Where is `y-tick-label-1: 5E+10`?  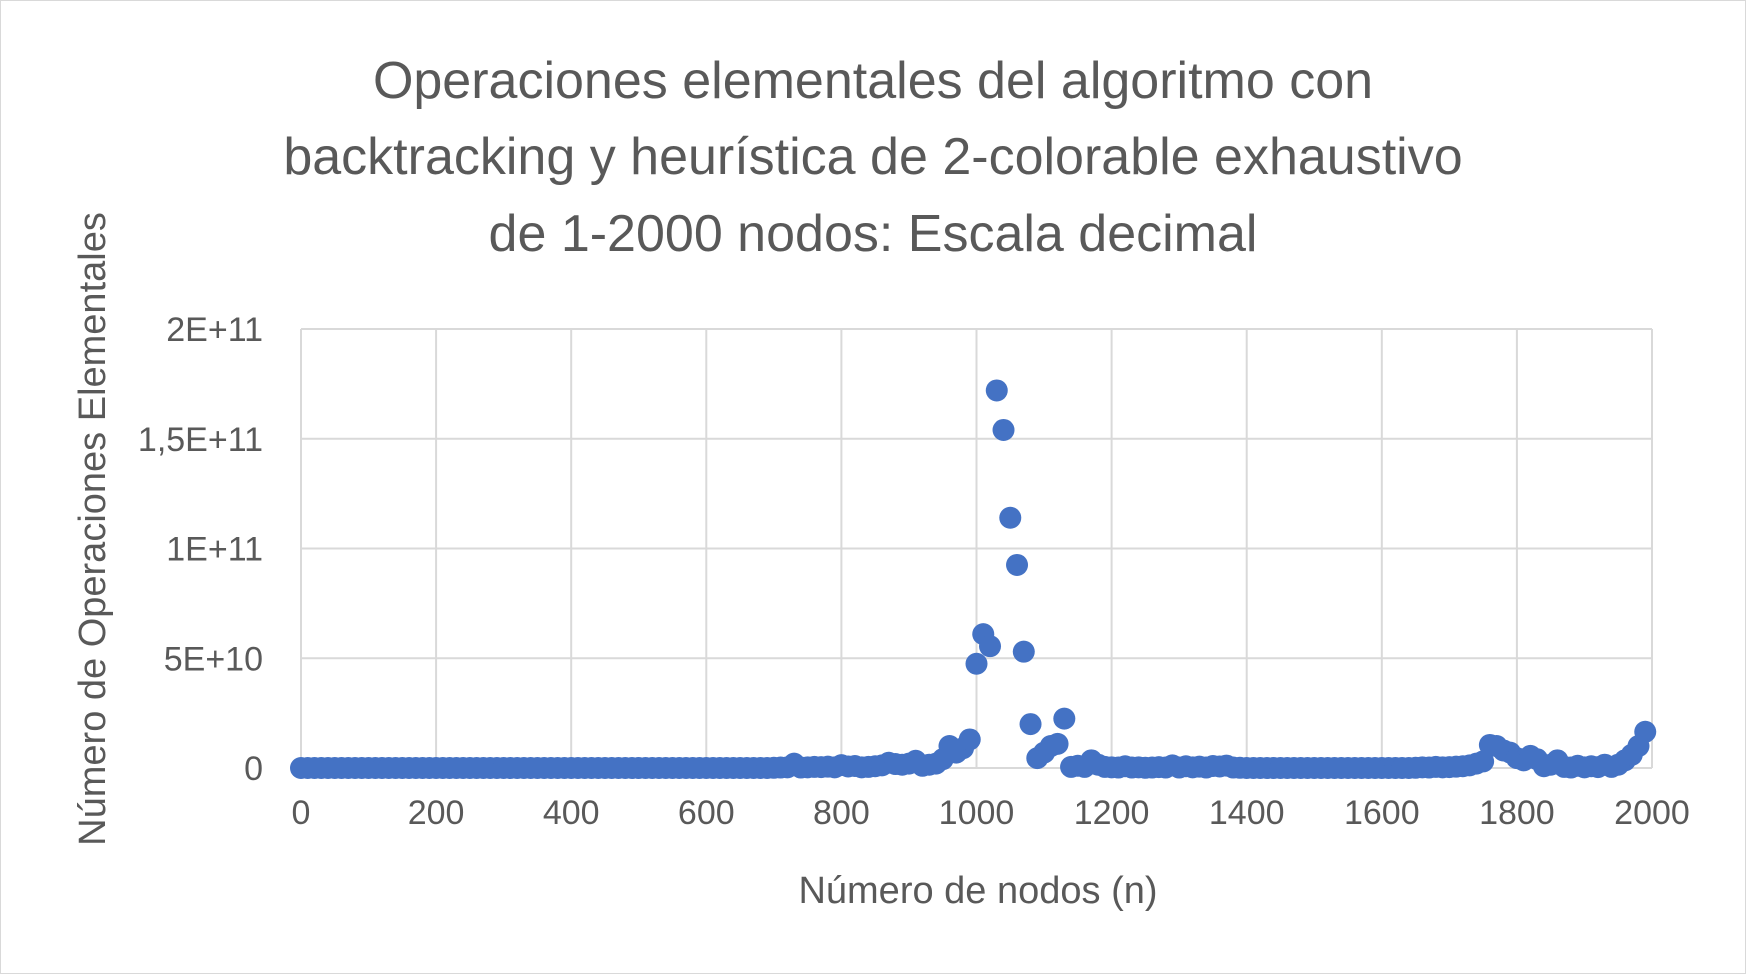
y-tick-label-1: 5E+10 is located at coordinates (213, 659).